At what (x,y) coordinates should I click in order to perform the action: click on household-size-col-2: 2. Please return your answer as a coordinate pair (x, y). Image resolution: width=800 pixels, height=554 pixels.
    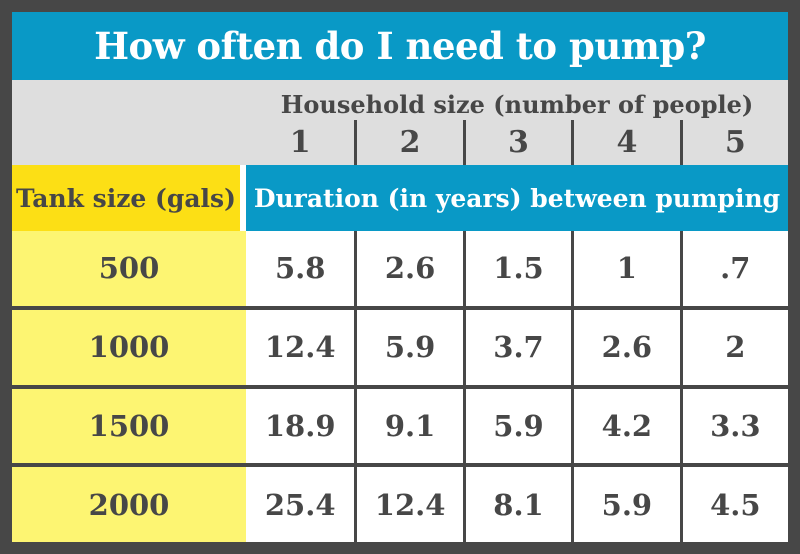
    Looking at the image, I should click on (408, 142).